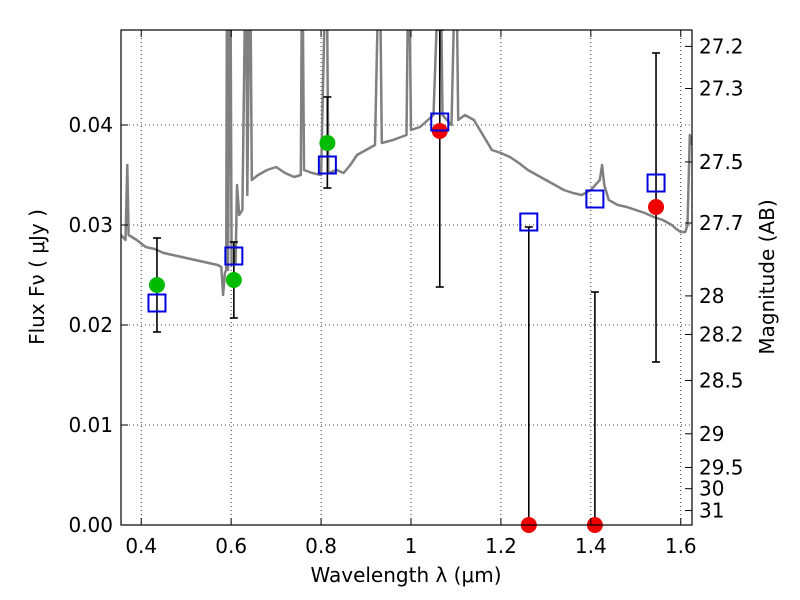 The width and height of the screenshot is (800, 600). I want to click on y-tick-label: 0.03, so click(90, 225).